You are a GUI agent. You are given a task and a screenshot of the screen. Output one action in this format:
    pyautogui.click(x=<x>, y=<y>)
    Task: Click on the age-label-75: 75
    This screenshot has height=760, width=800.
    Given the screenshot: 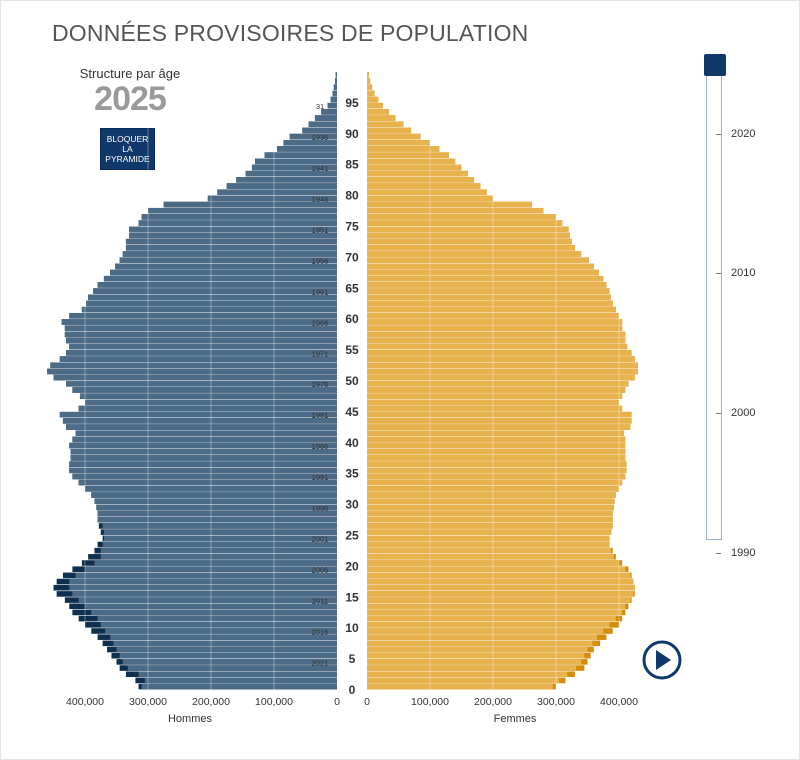 What is the action you would take?
    pyautogui.click(x=352, y=227)
    